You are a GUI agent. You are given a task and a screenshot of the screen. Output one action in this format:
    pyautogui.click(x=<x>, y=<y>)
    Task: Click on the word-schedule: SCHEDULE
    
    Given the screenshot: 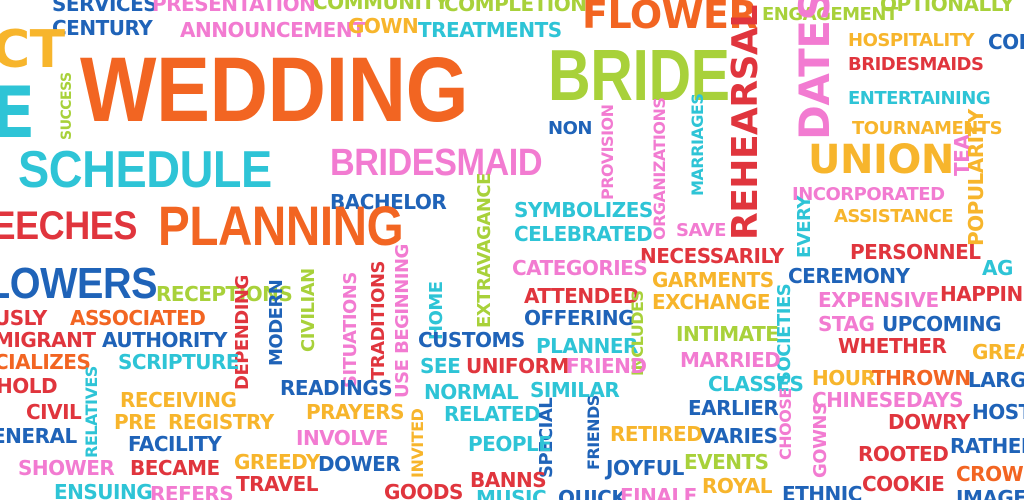 What is the action you would take?
    pyautogui.click(x=145, y=170)
    